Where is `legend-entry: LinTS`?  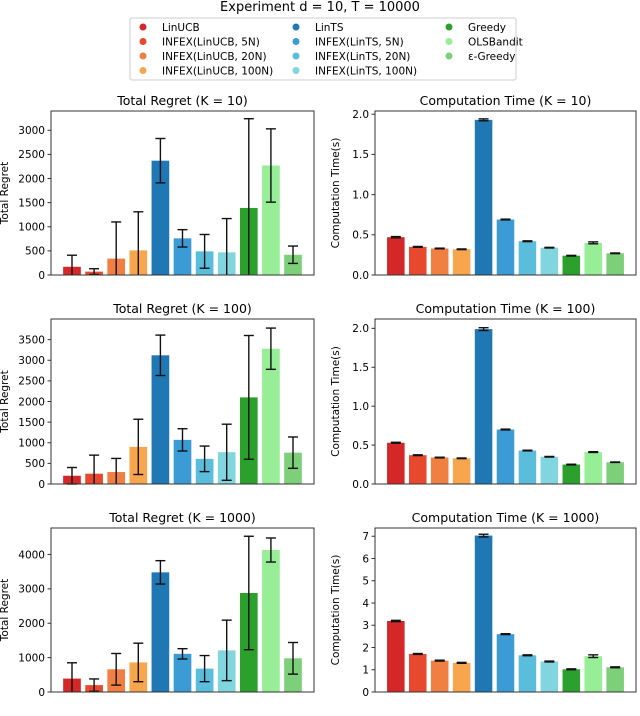
legend-entry: LinTS is located at coordinates (318, 28).